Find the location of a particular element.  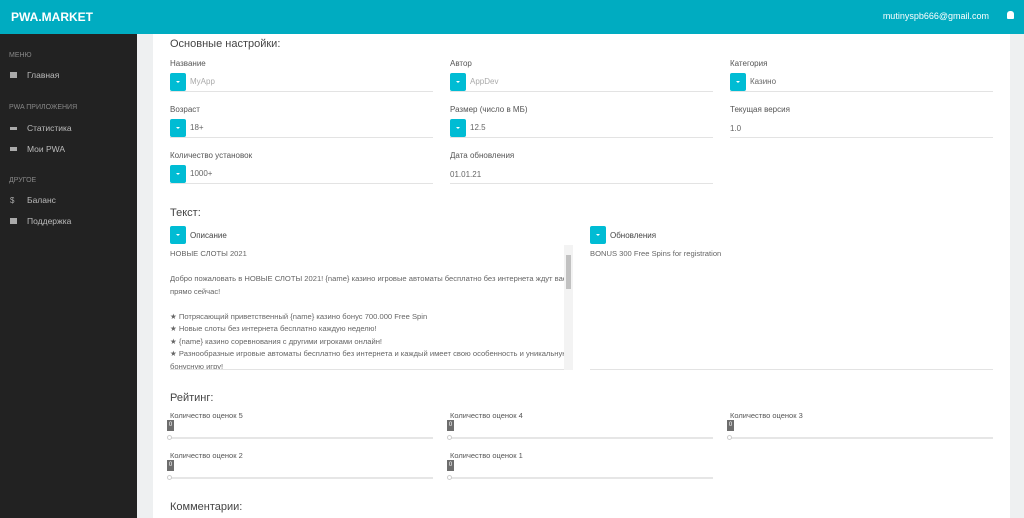

sidebar-item-stats: Статистика is located at coordinates (41, 128).